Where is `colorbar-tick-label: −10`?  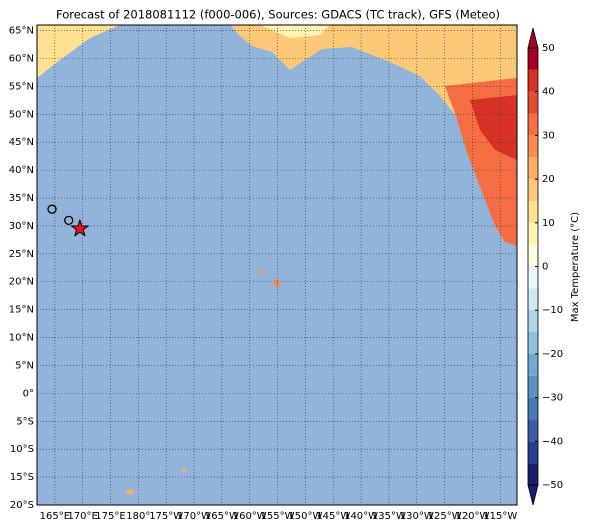 colorbar-tick-label: −10 is located at coordinates (552, 310).